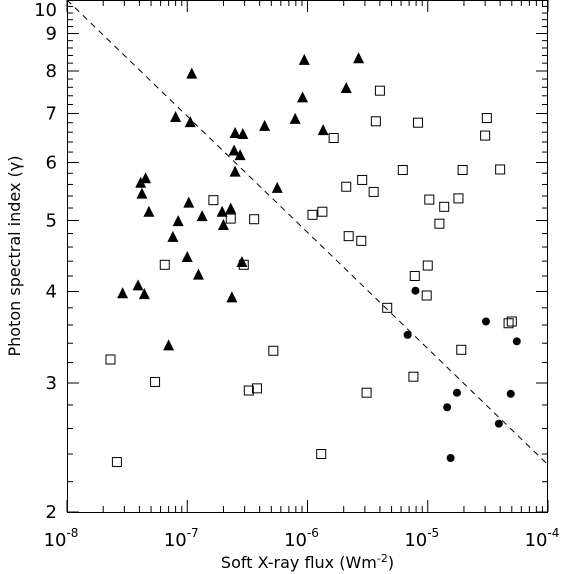  Describe the element at coordinates (14, 256) in the screenshot. I see `y-axis-label: Photon spectral index (γ)` at that location.